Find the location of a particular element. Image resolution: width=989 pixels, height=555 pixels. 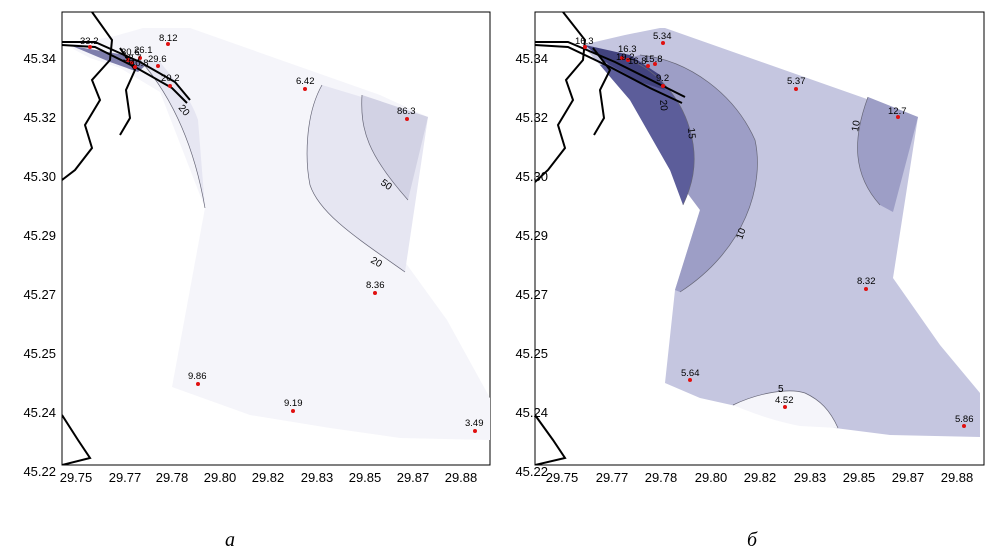

panel-a-value: 3.49 is located at coordinates (474, 423).